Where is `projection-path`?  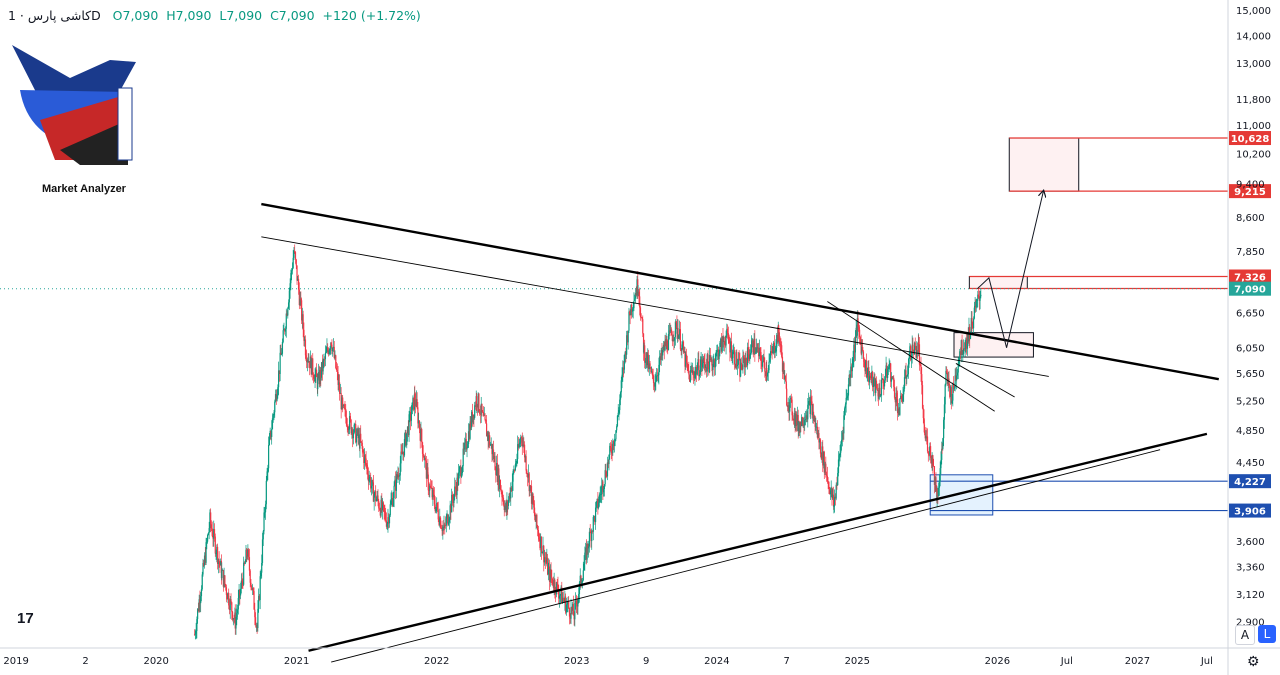 projection-path is located at coordinates (1010, 269).